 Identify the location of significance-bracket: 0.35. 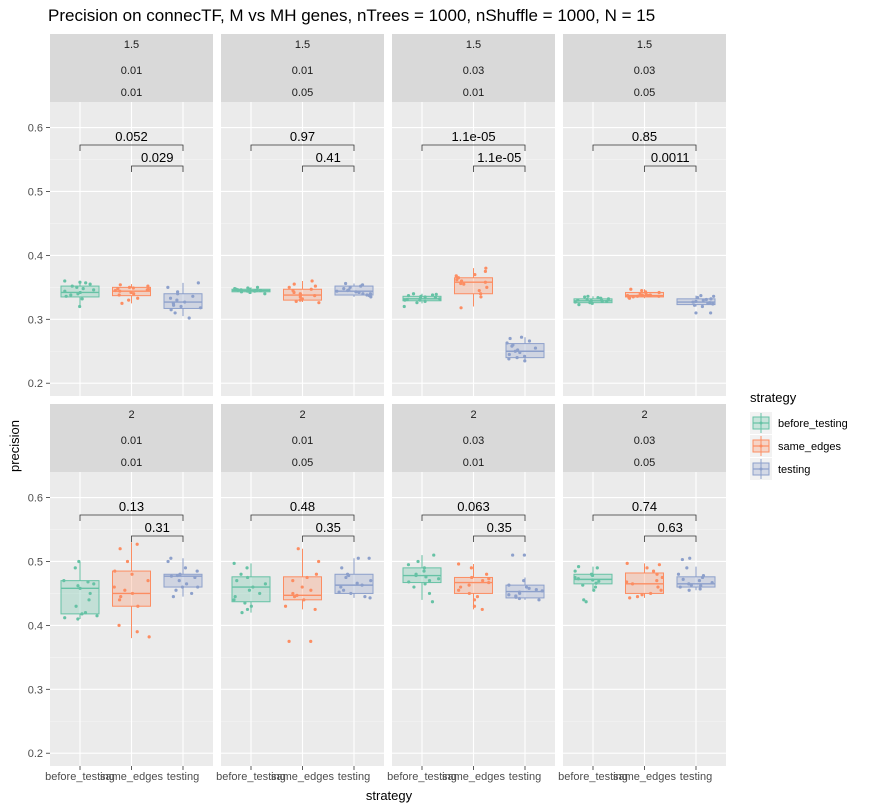
(328, 531).